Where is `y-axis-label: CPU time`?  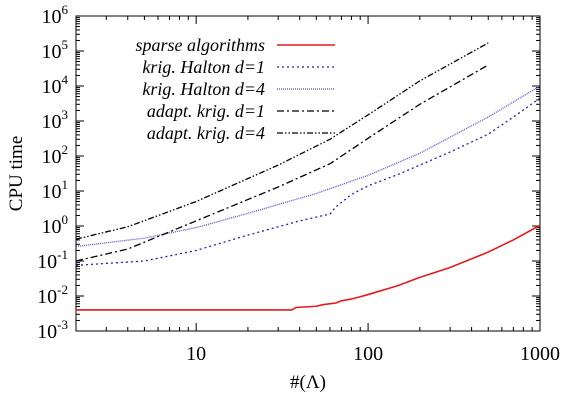 y-axis-label: CPU time is located at coordinates (16, 173).